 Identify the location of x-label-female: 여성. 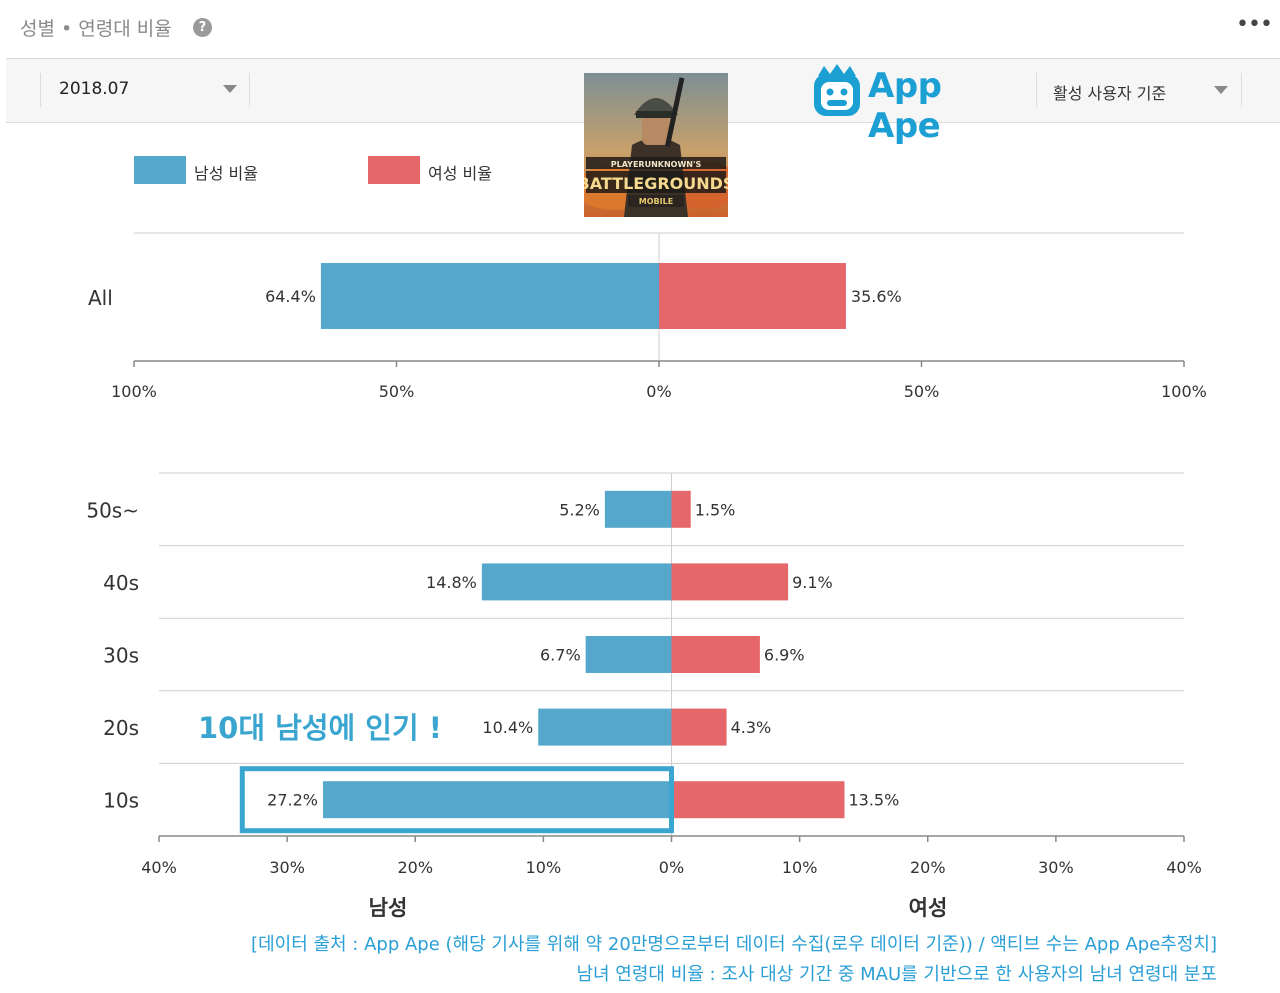
(928, 908).